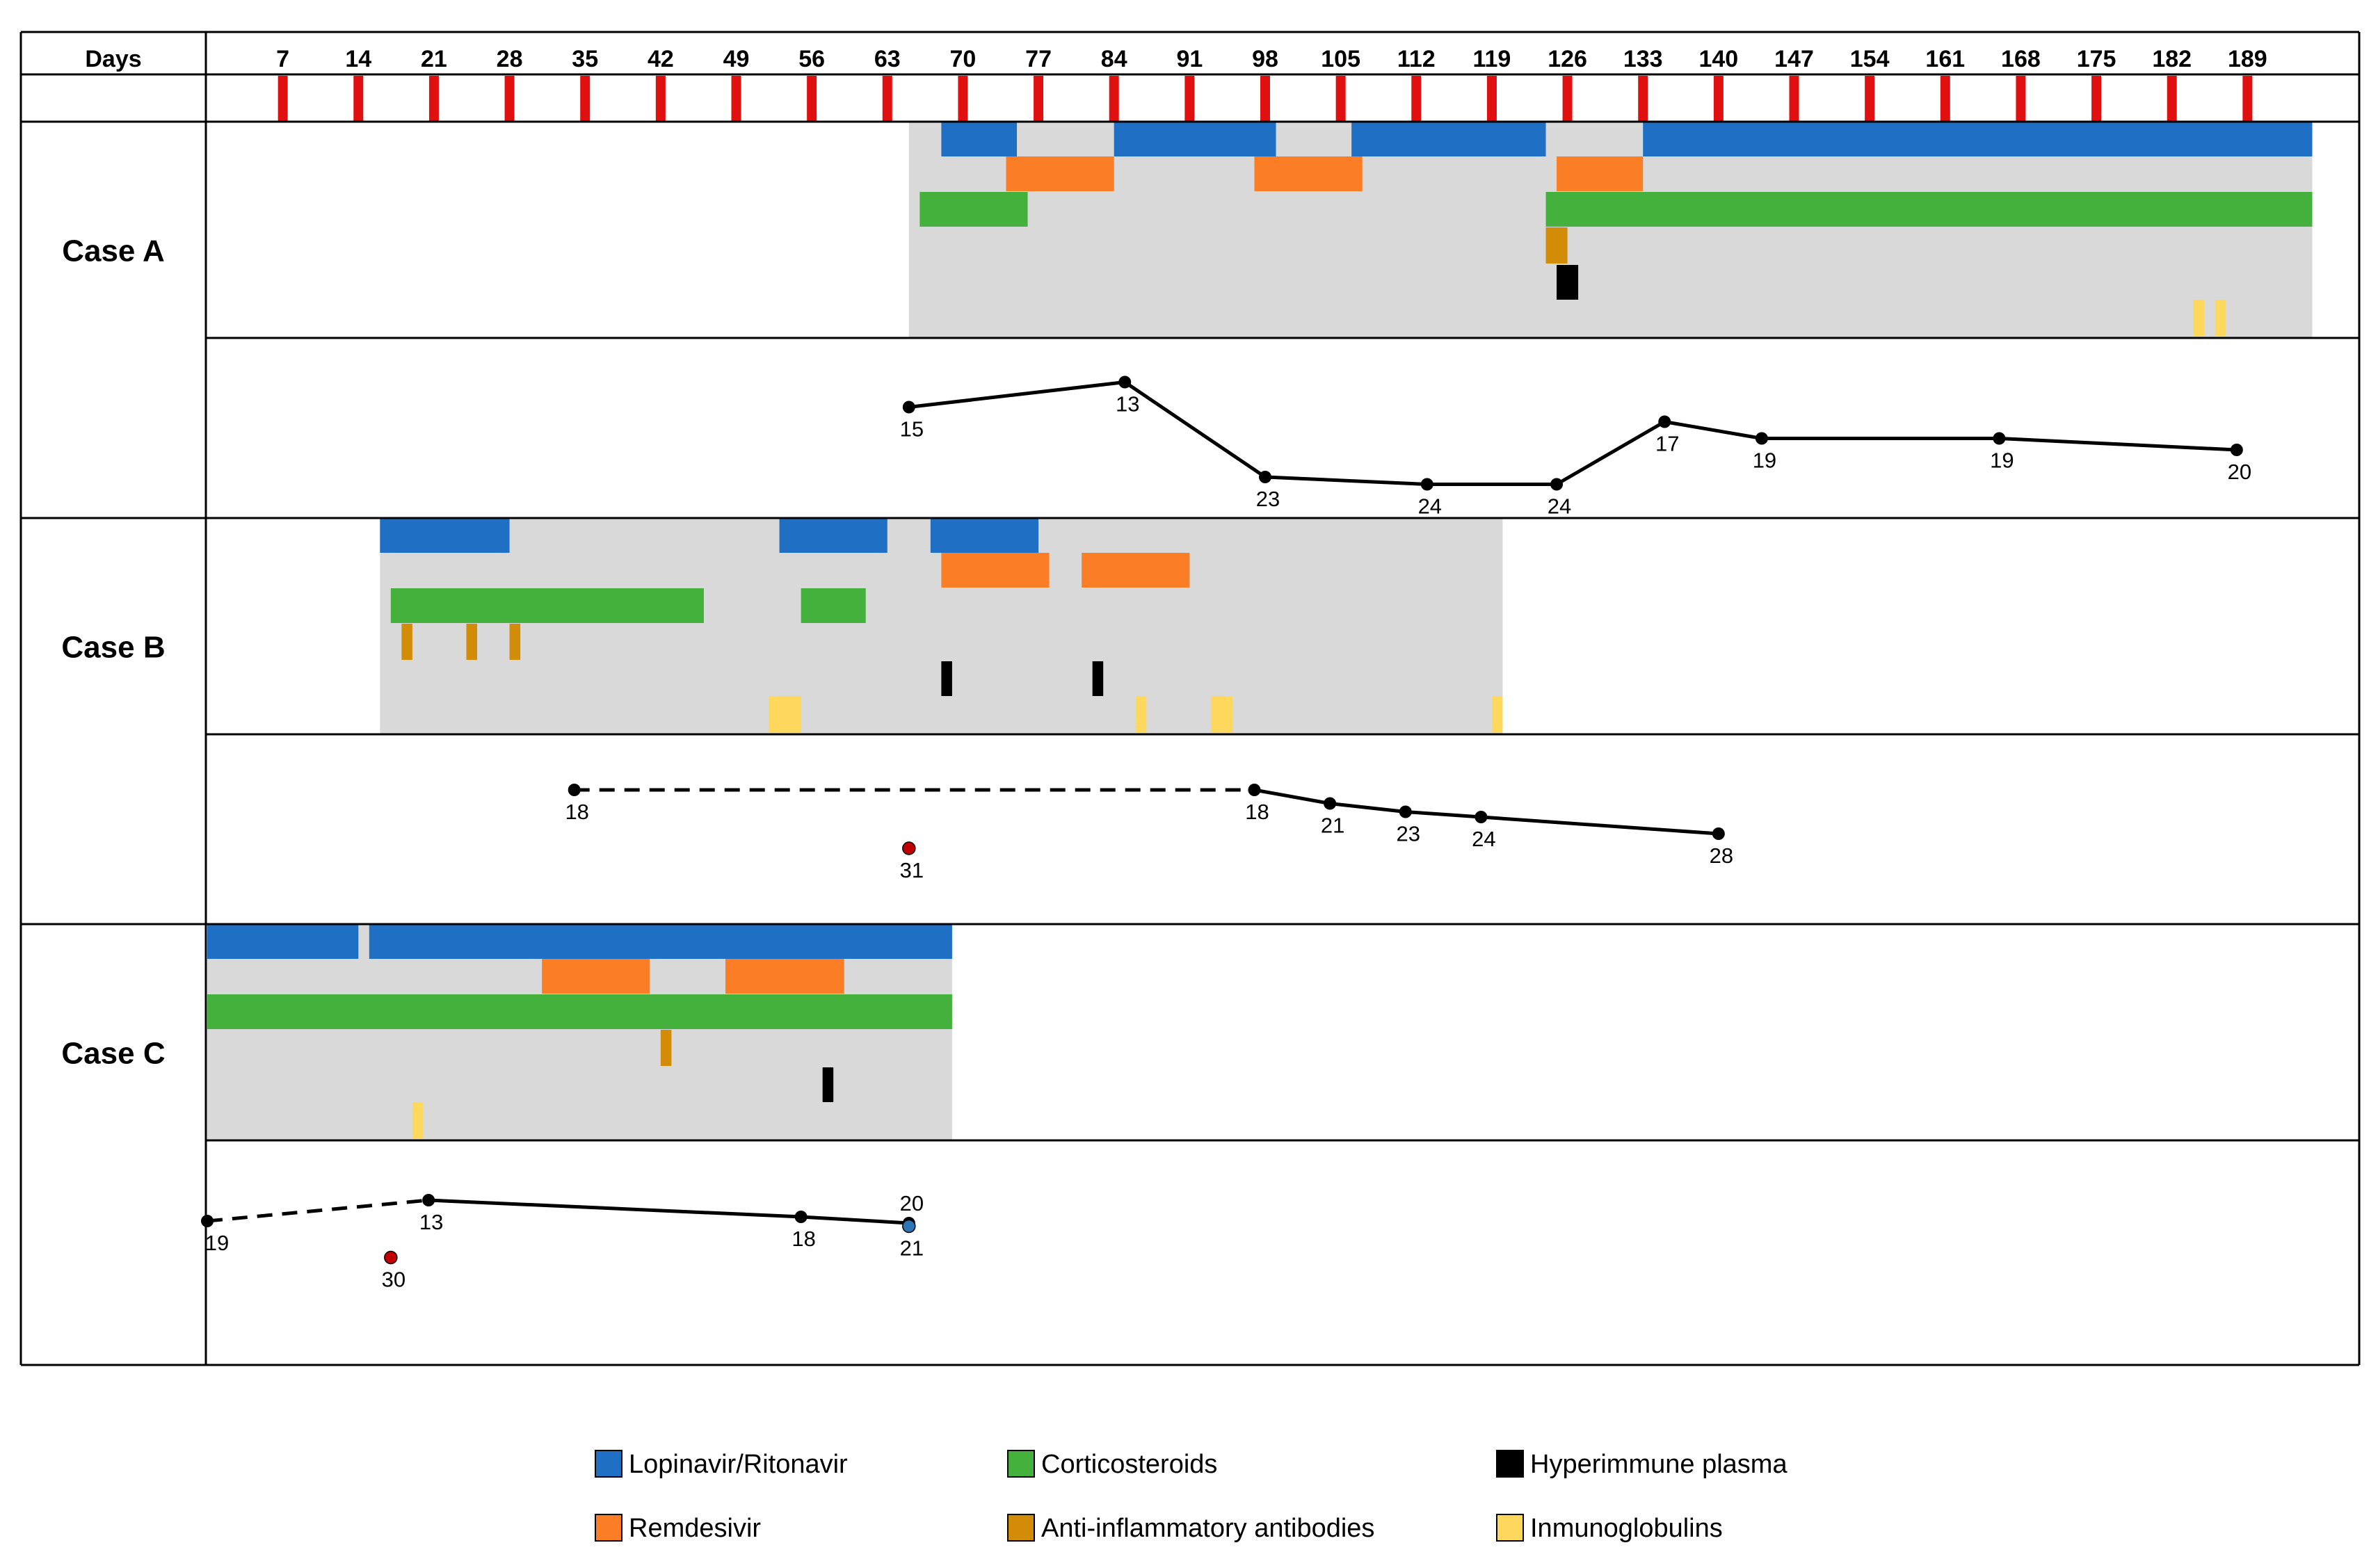  What do you see at coordinates (811, 59) in the screenshot?
I see `day-tick-label: 56` at bounding box center [811, 59].